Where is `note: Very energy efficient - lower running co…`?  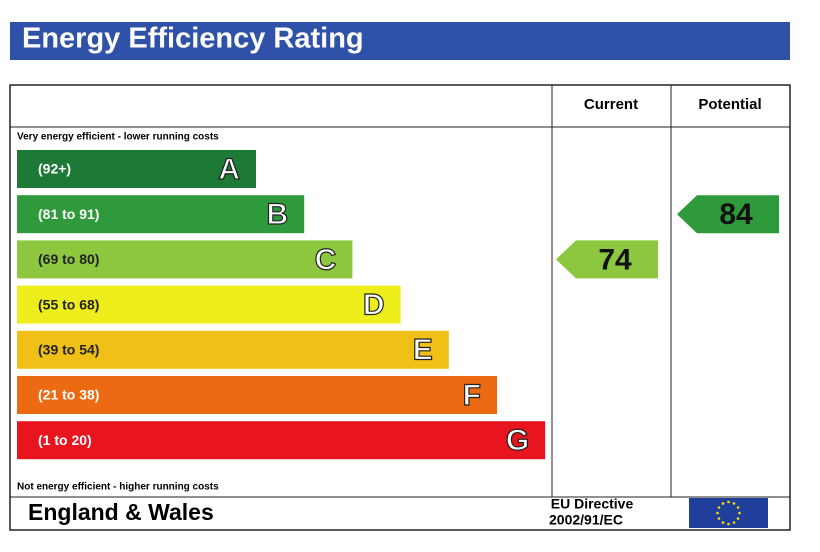 note: Very energy efficient - lower running co… is located at coordinates (118, 137).